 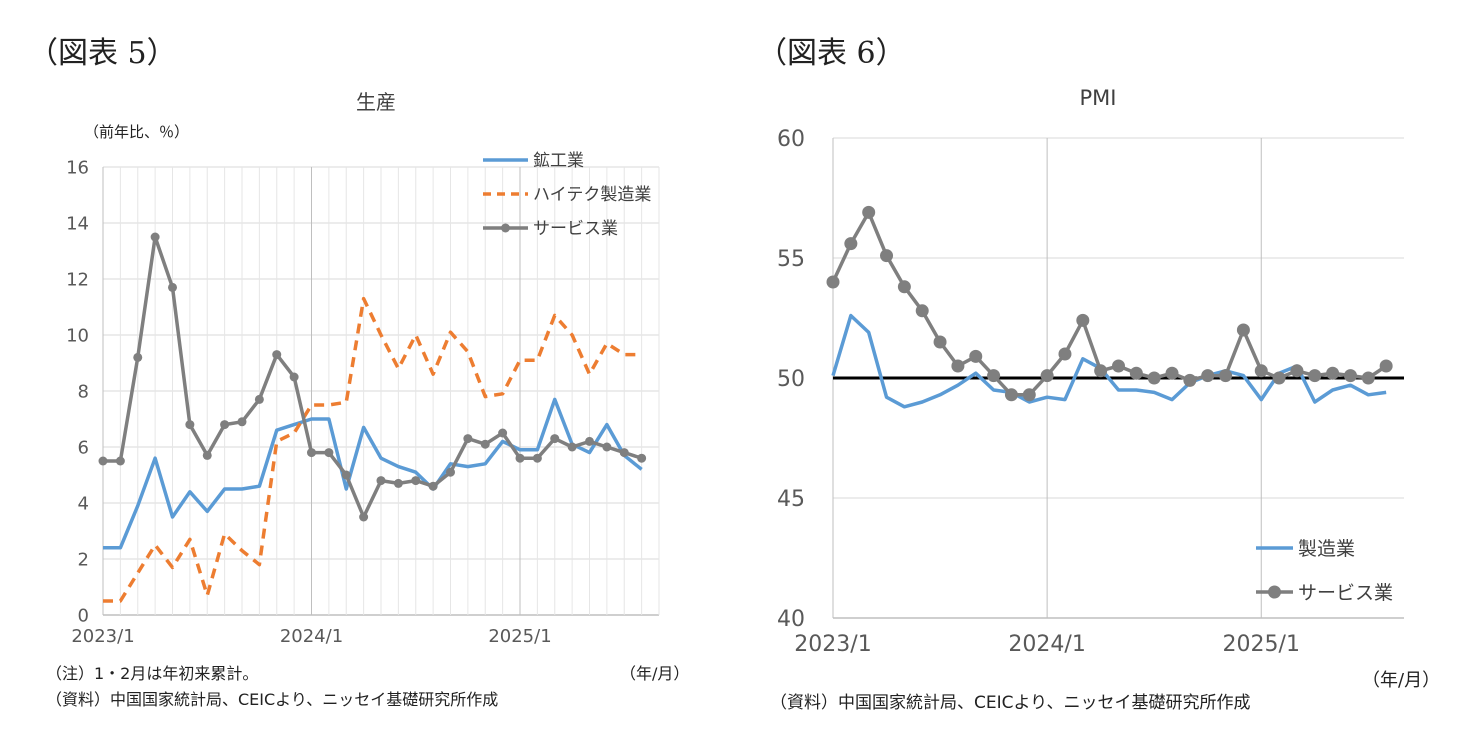 I want to click on chart2-ytick-label: 55, so click(x=791, y=259).